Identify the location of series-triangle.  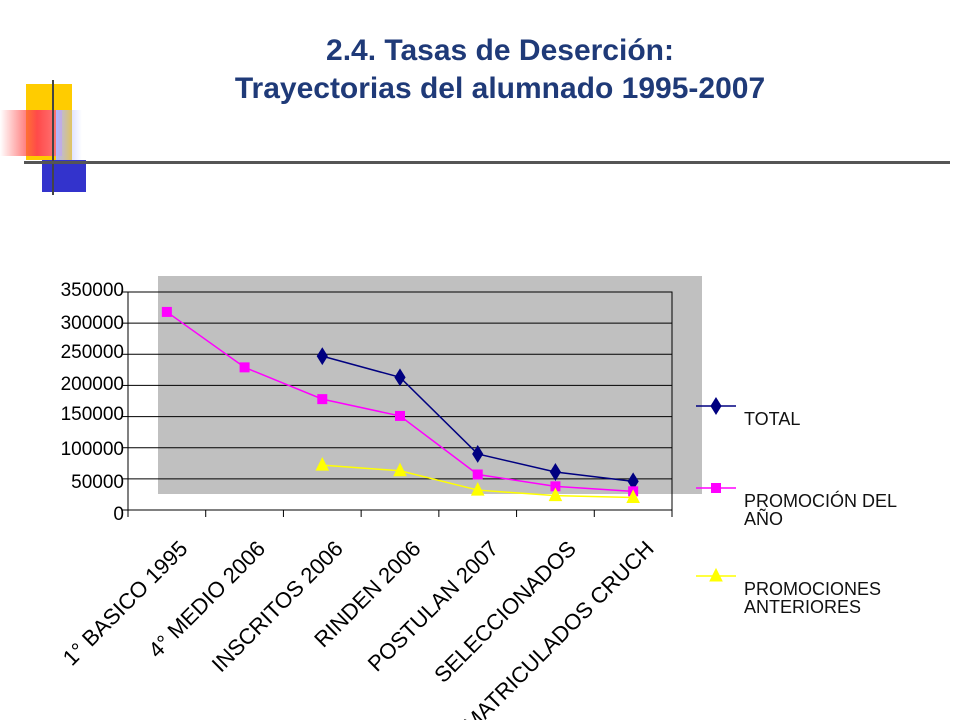
(477, 480).